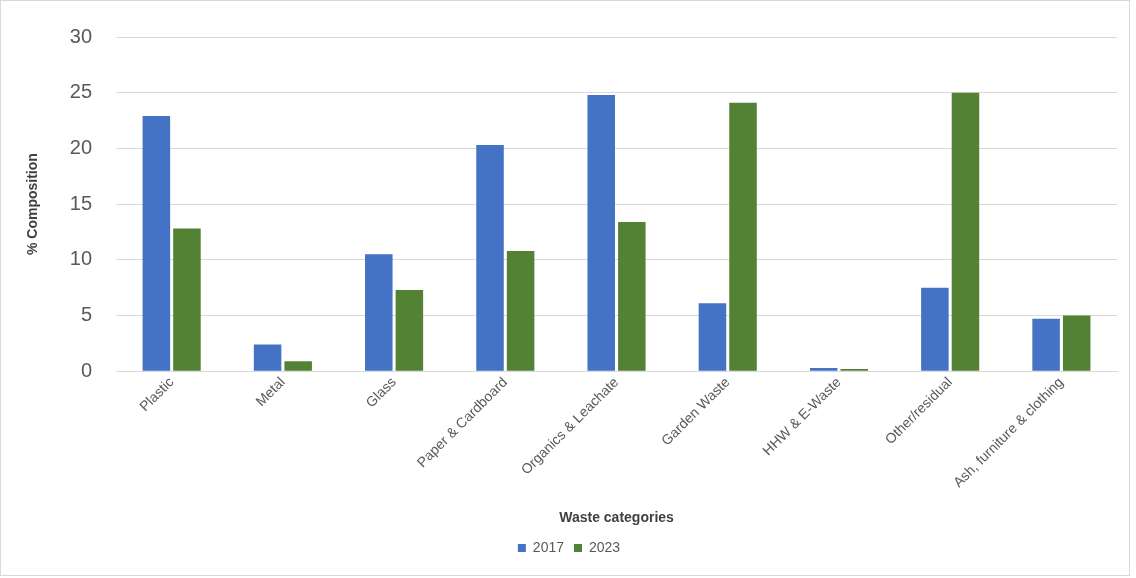 This screenshot has height=578, width=1136. Describe the element at coordinates (548, 546) in the screenshot. I see `legend-label: 2017` at that location.